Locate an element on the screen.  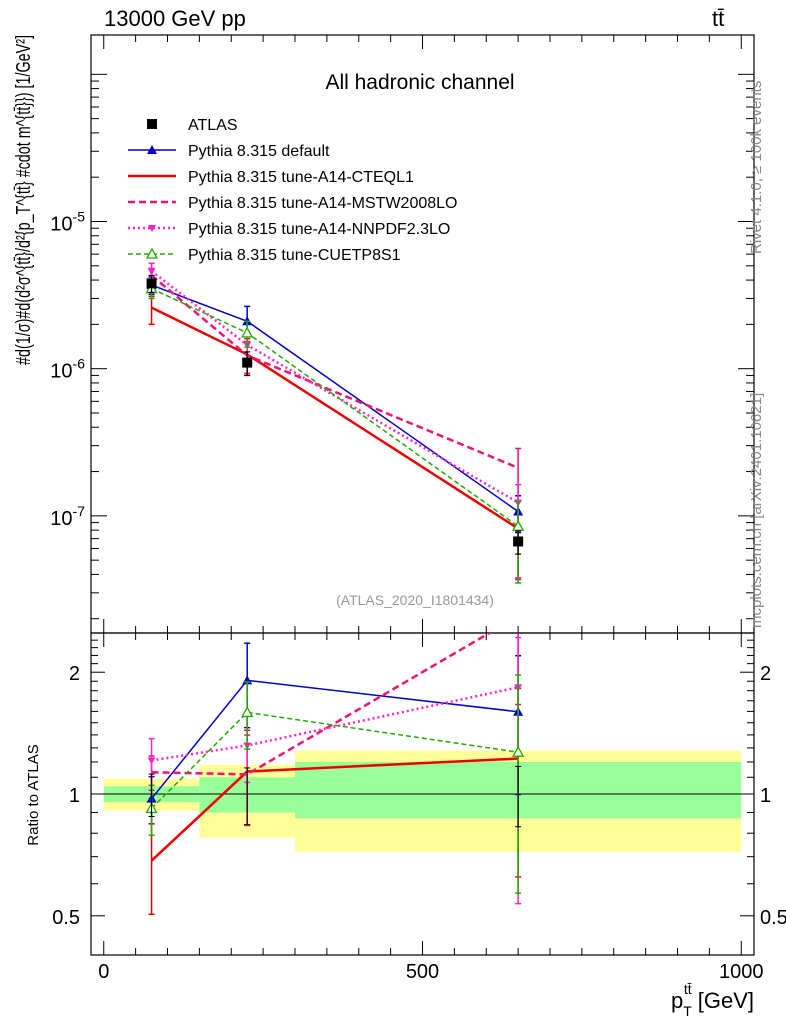
ratio-series-line is located at coordinates (335, 724).